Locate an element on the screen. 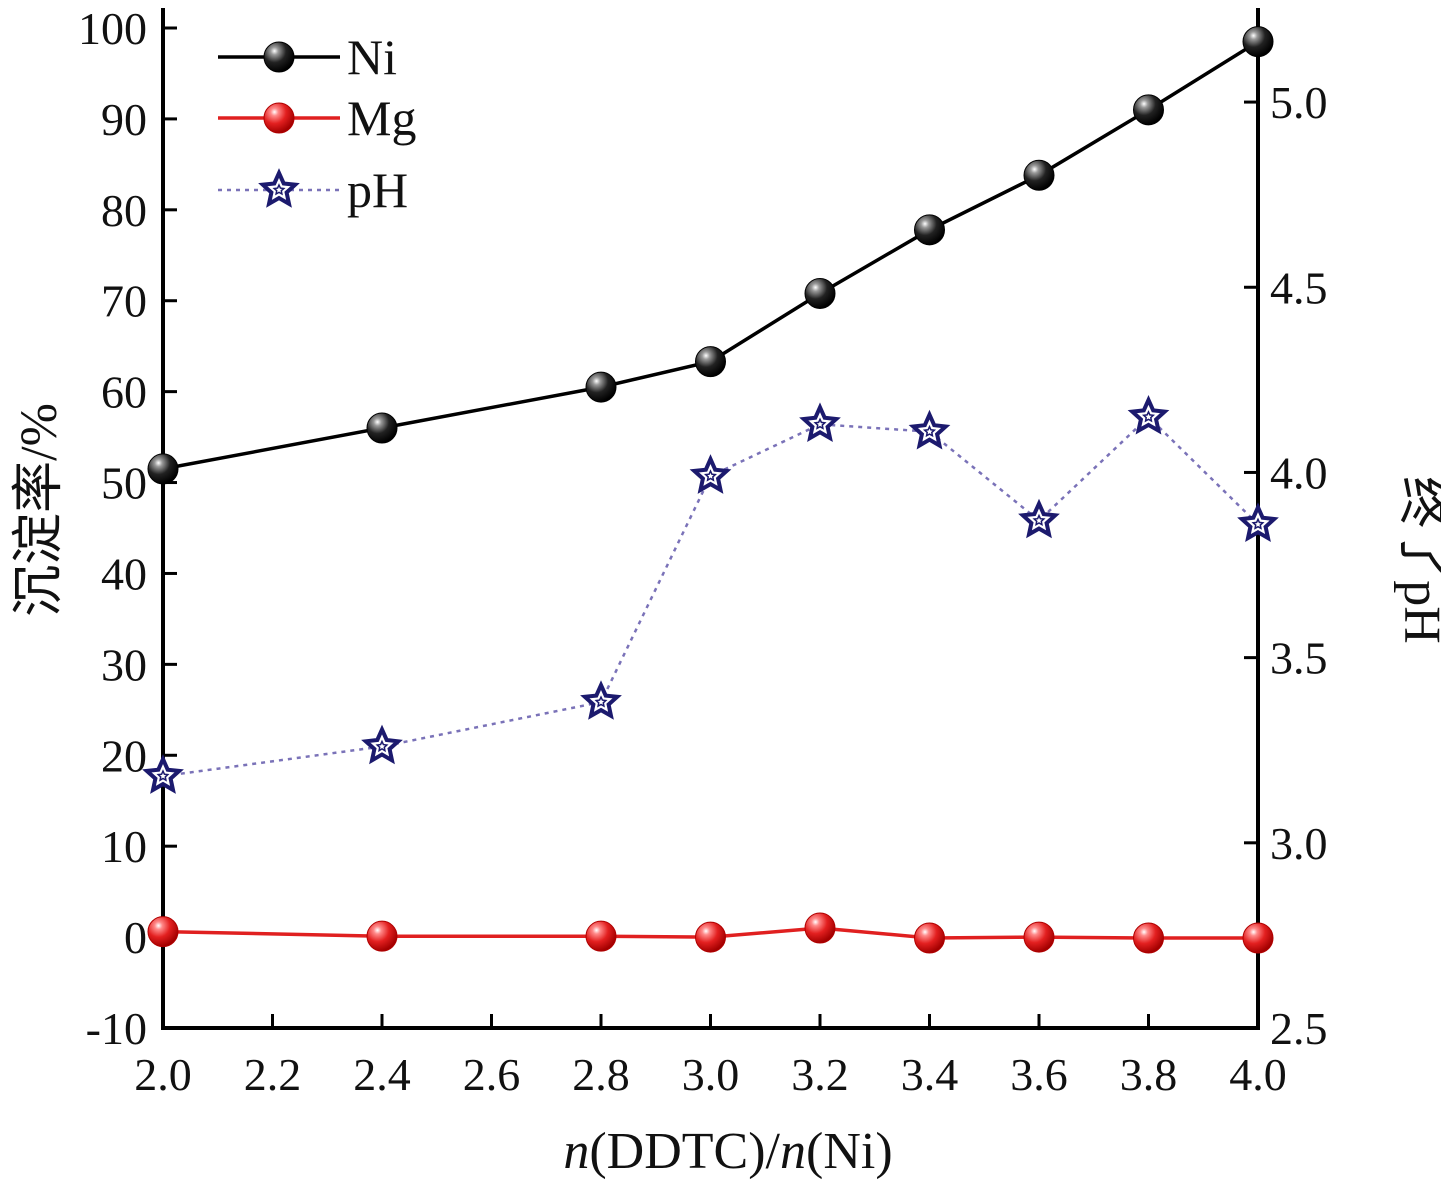 This screenshot has width=1441, height=1186. y-left-tick-label: 40 is located at coordinates (124, 573).